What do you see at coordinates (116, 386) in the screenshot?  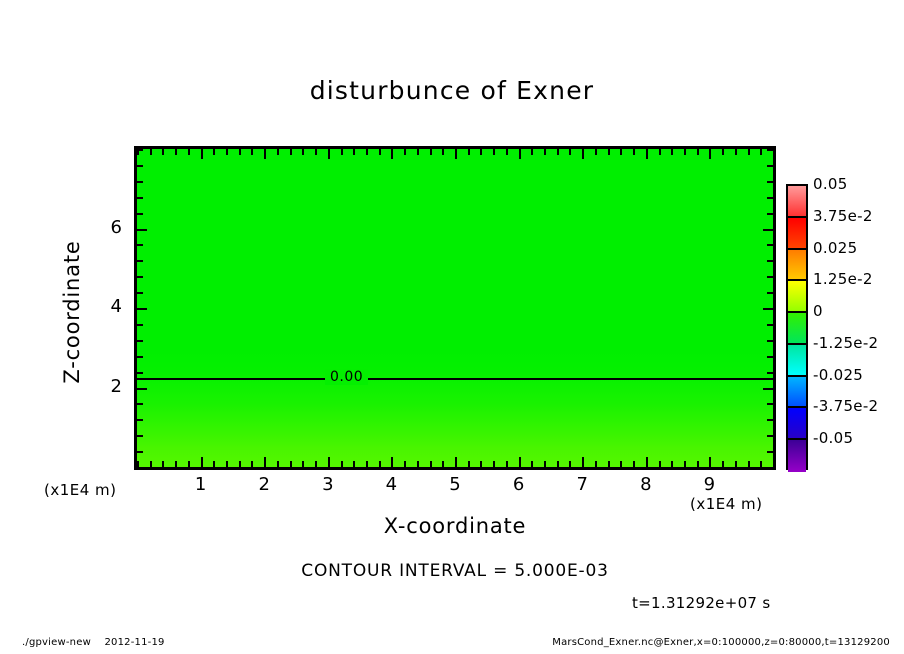 I see `y-tick-label: 2` at bounding box center [116, 386].